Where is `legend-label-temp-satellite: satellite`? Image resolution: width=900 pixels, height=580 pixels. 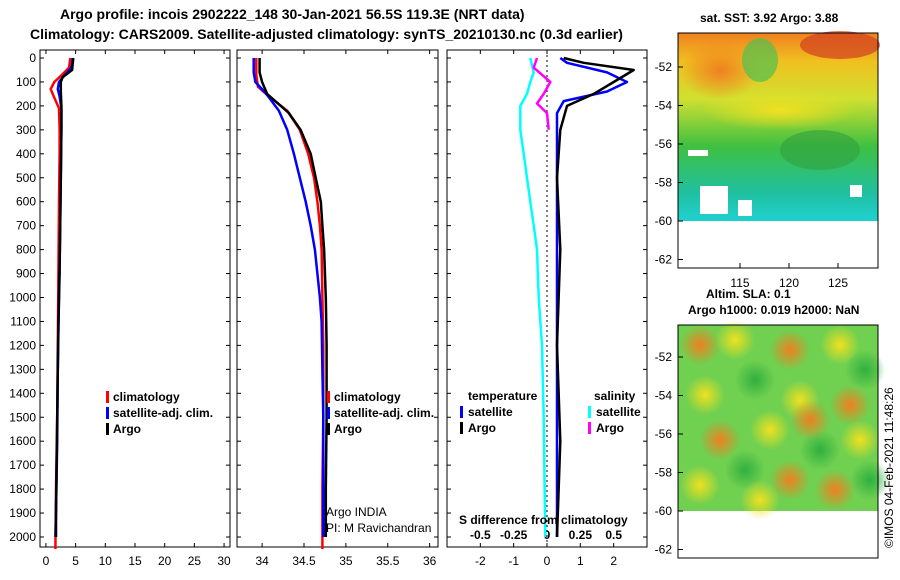
legend-label-temp-satellite: satellite is located at coordinates (490, 412).